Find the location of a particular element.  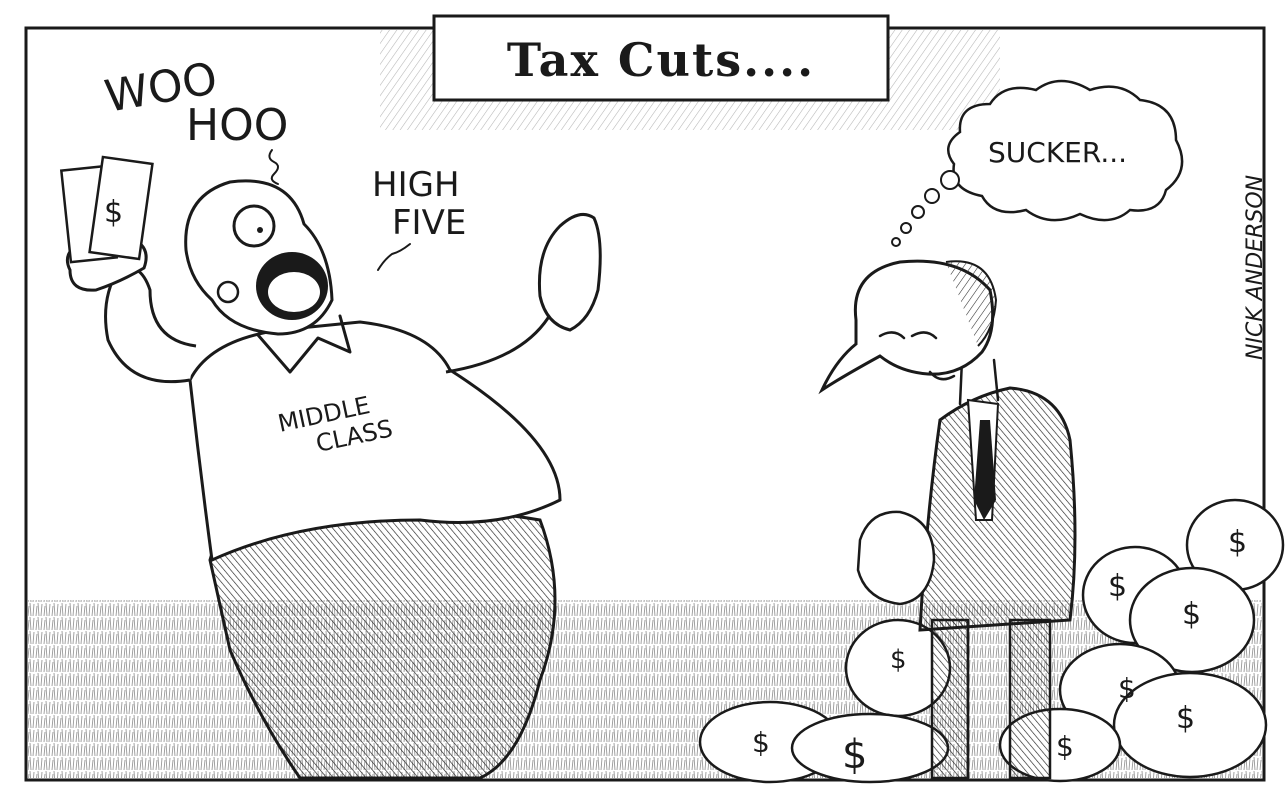

cash-bills: $ is located at coordinates (106, 209).